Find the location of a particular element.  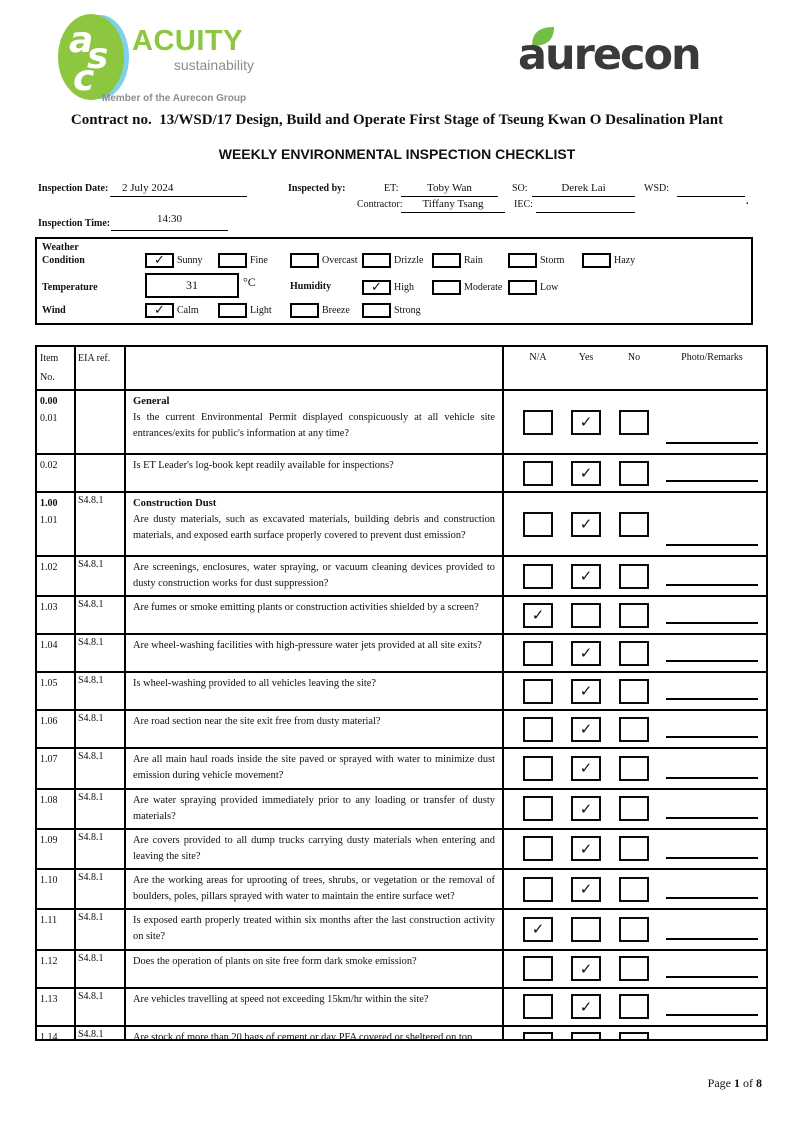

weather-option-storm: ✓ Storm is located at coordinates (536, 260).